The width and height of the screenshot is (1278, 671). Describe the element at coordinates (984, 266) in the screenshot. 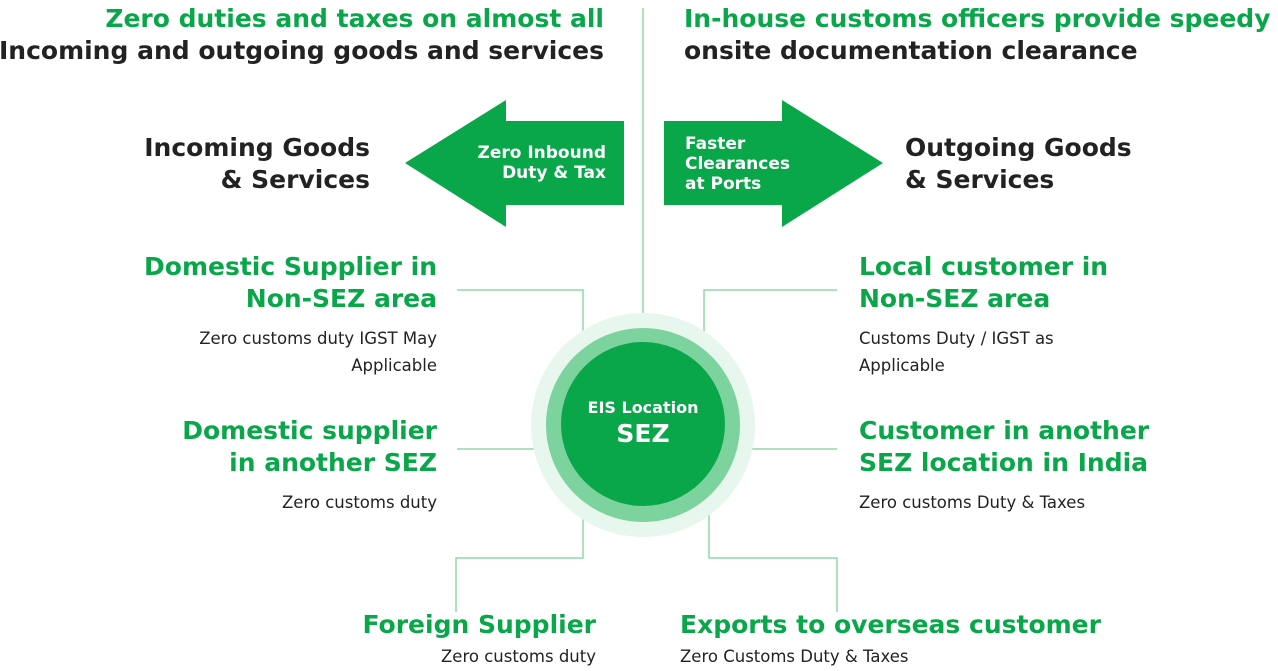

I see `node-title: Local customer in` at that location.